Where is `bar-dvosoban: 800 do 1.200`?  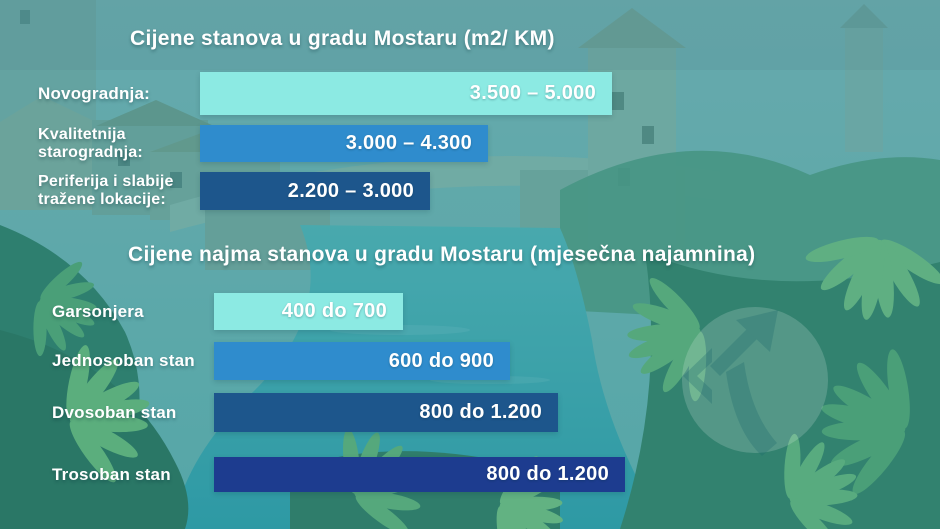 bar-dvosoban: 800 do 1.200 is located at coordinates (386, 412).